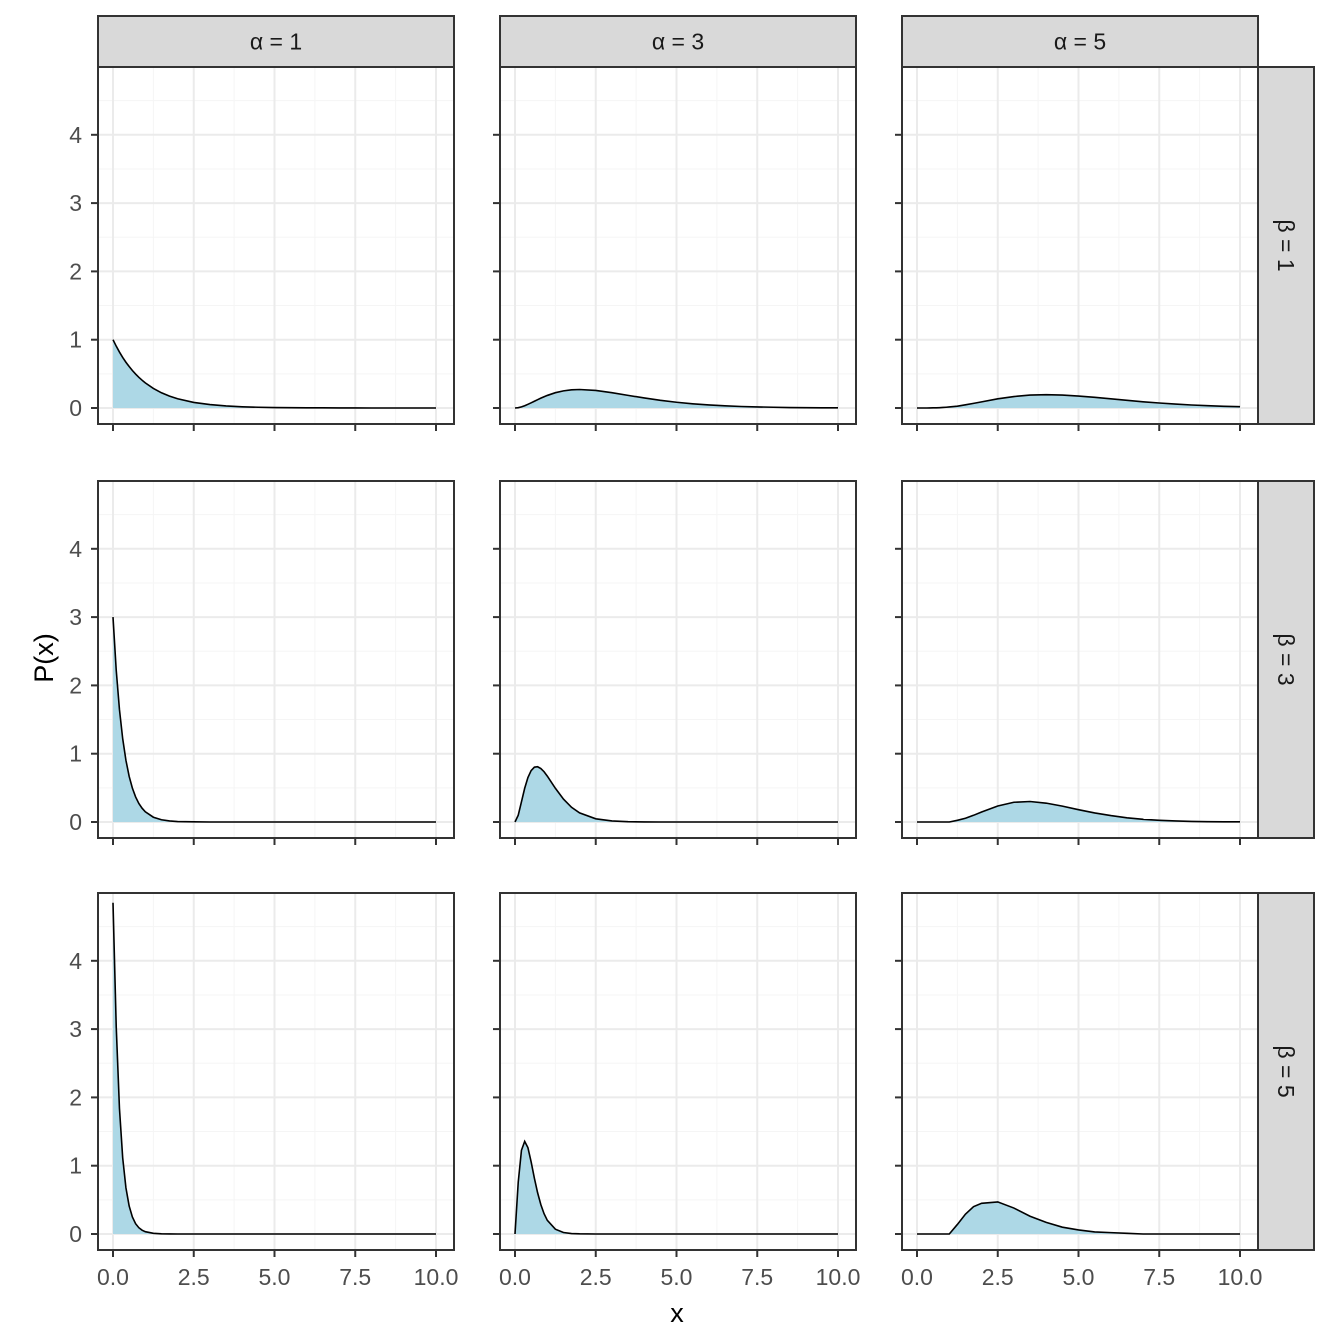  What do you see at coordinates (274, 1068) in the screenshot?
I see `density-line-a1-b5` at bounding box center [274, 1068].